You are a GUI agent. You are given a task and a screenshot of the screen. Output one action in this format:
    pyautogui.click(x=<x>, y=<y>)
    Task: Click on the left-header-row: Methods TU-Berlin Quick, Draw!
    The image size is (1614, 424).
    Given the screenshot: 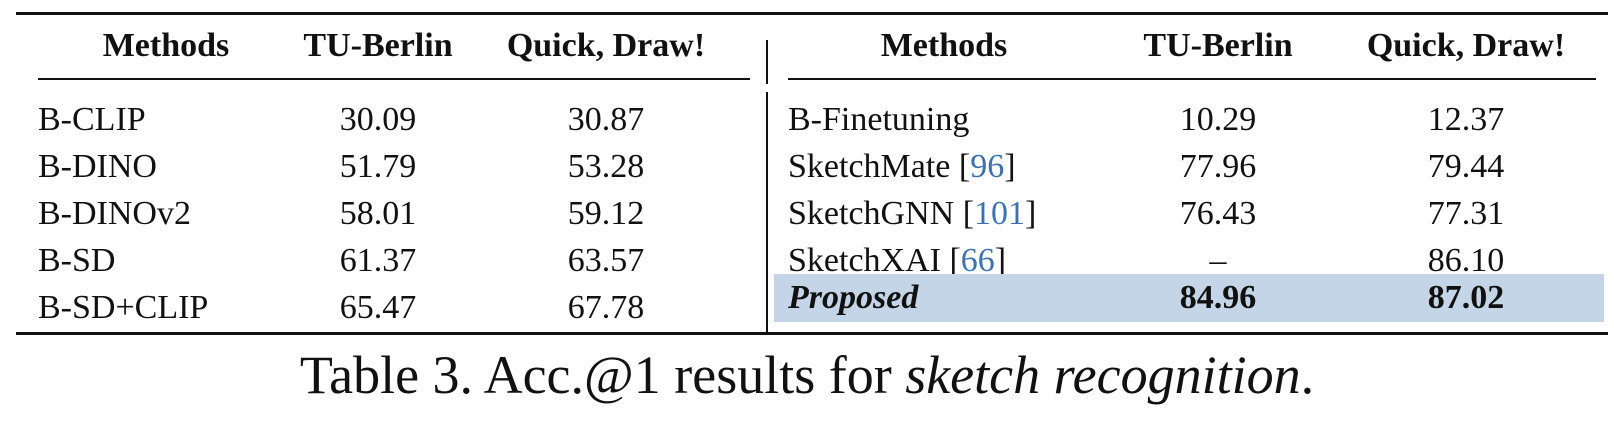 What is the action you would take?
    pyautogui.click(x=394, y=46)
    